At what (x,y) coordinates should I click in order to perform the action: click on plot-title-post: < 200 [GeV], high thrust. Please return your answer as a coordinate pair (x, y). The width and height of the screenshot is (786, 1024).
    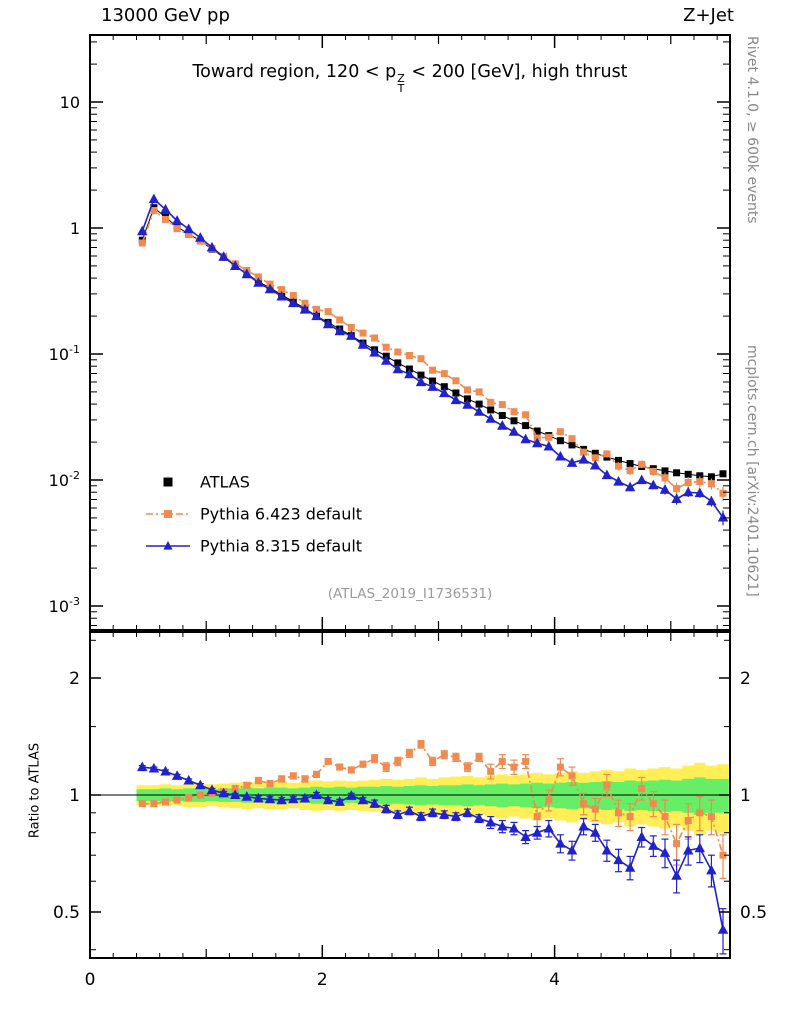
    Looking at the image, I should click on (516, 72).